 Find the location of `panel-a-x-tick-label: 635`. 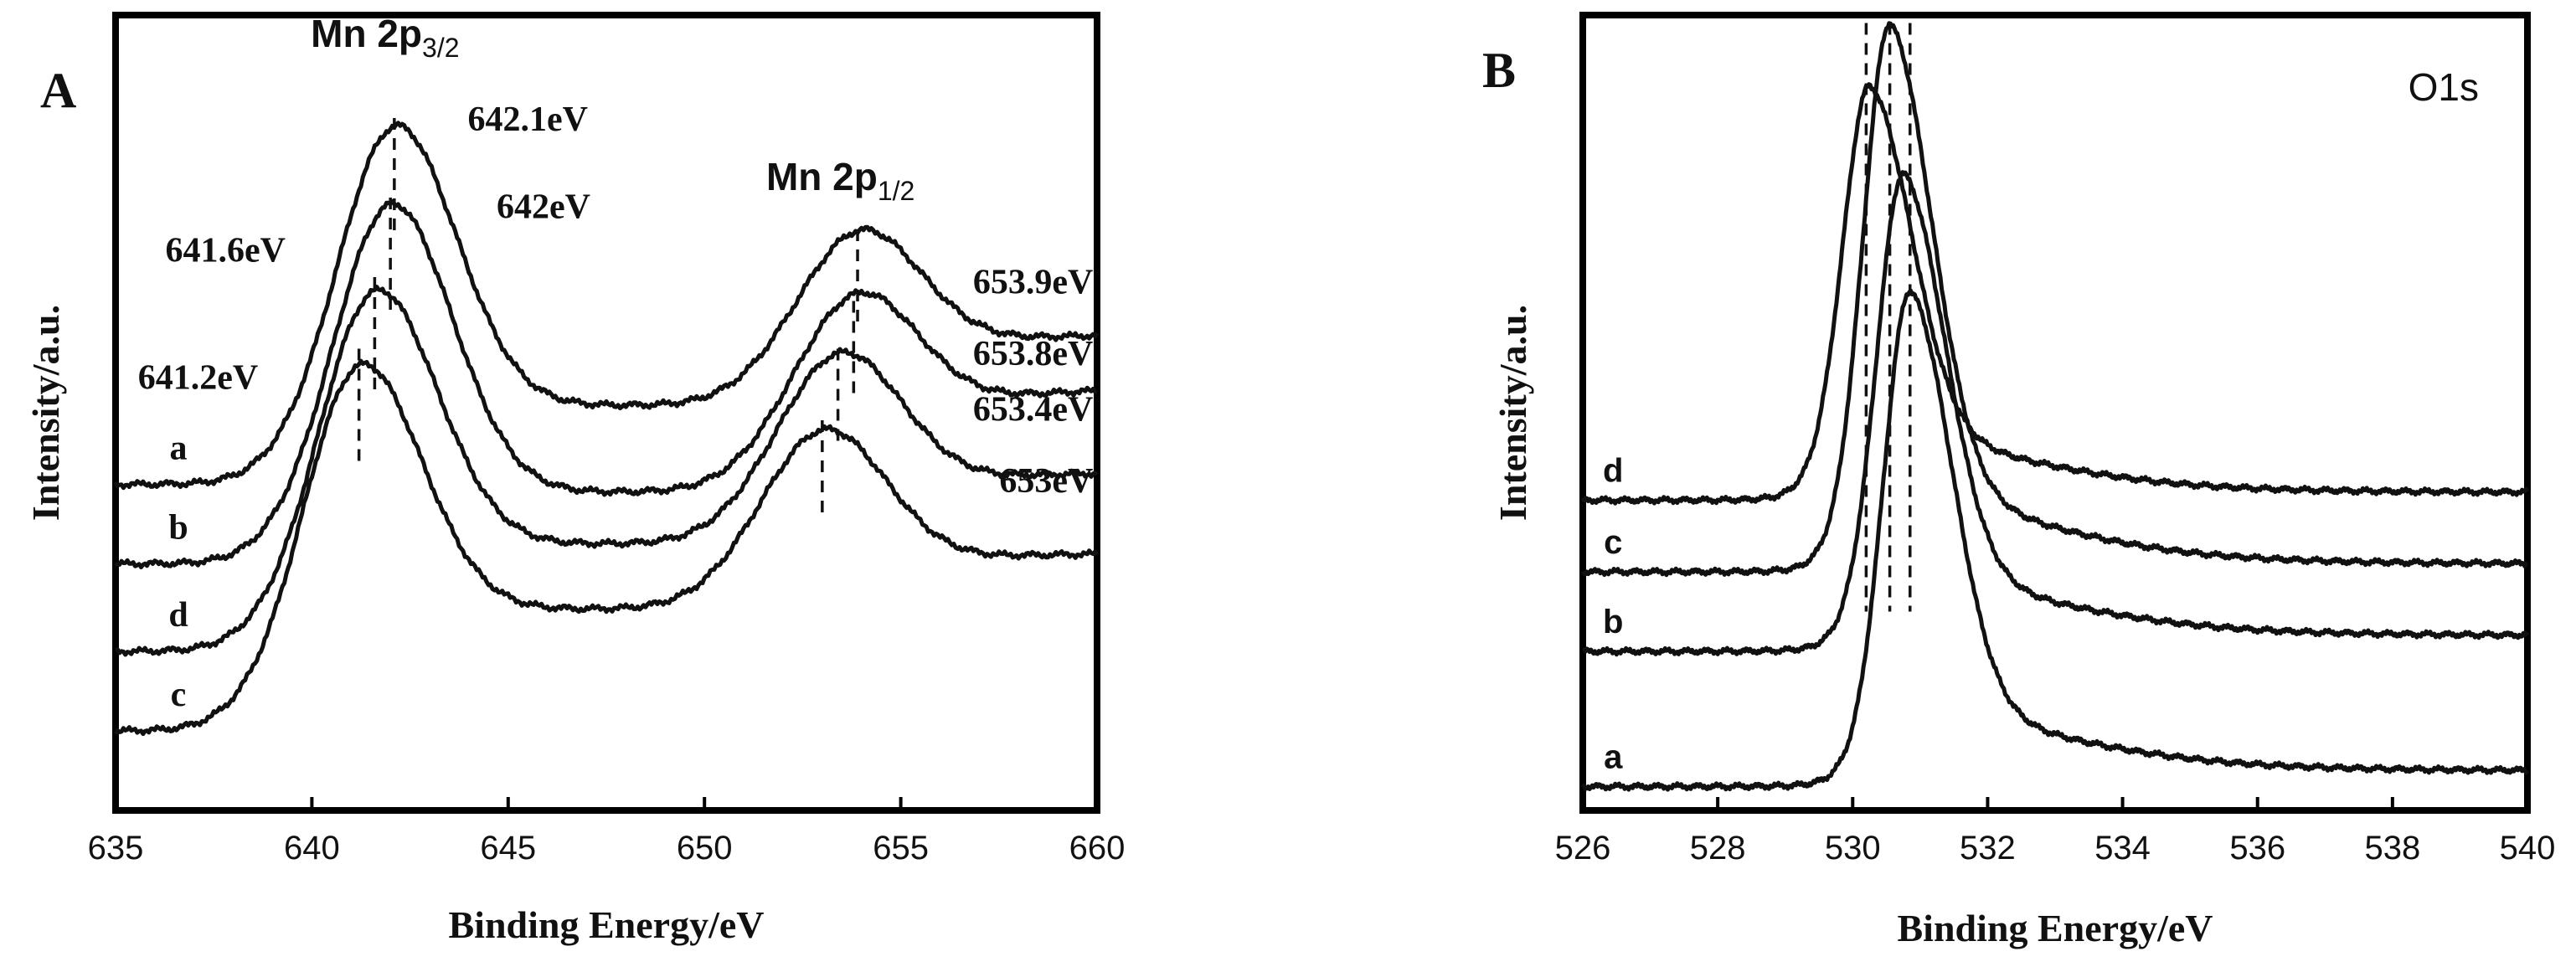

panel-a-x-tick-label: 635 is located at coordinates (116, 848).